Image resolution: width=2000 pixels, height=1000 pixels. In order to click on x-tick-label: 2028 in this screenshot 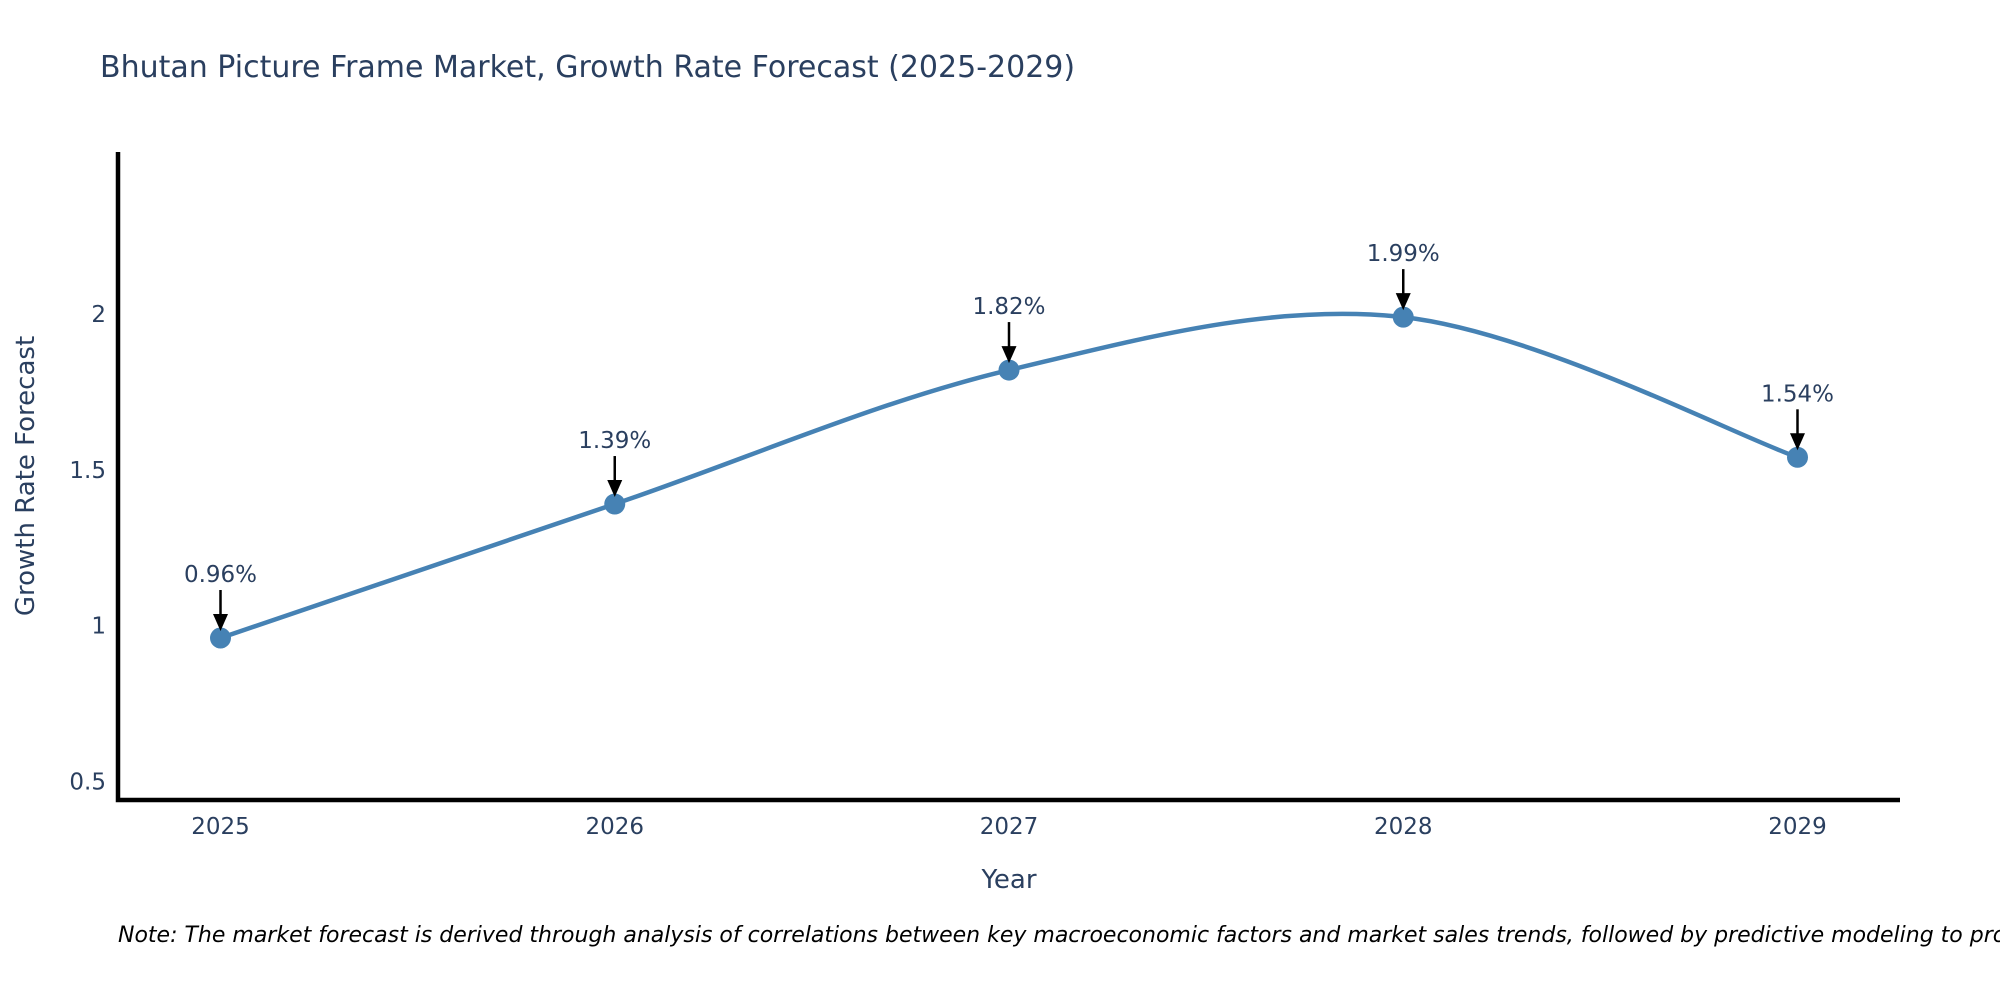, I will do `click(1403, 827)`.